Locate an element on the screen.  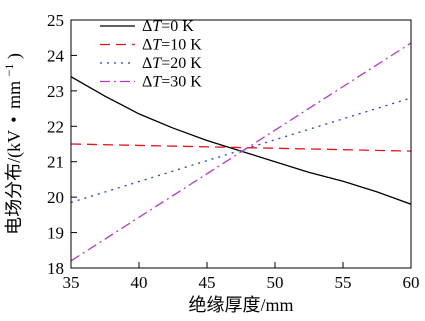
y-tick-label: 19 is located at coordinates (55, 233).